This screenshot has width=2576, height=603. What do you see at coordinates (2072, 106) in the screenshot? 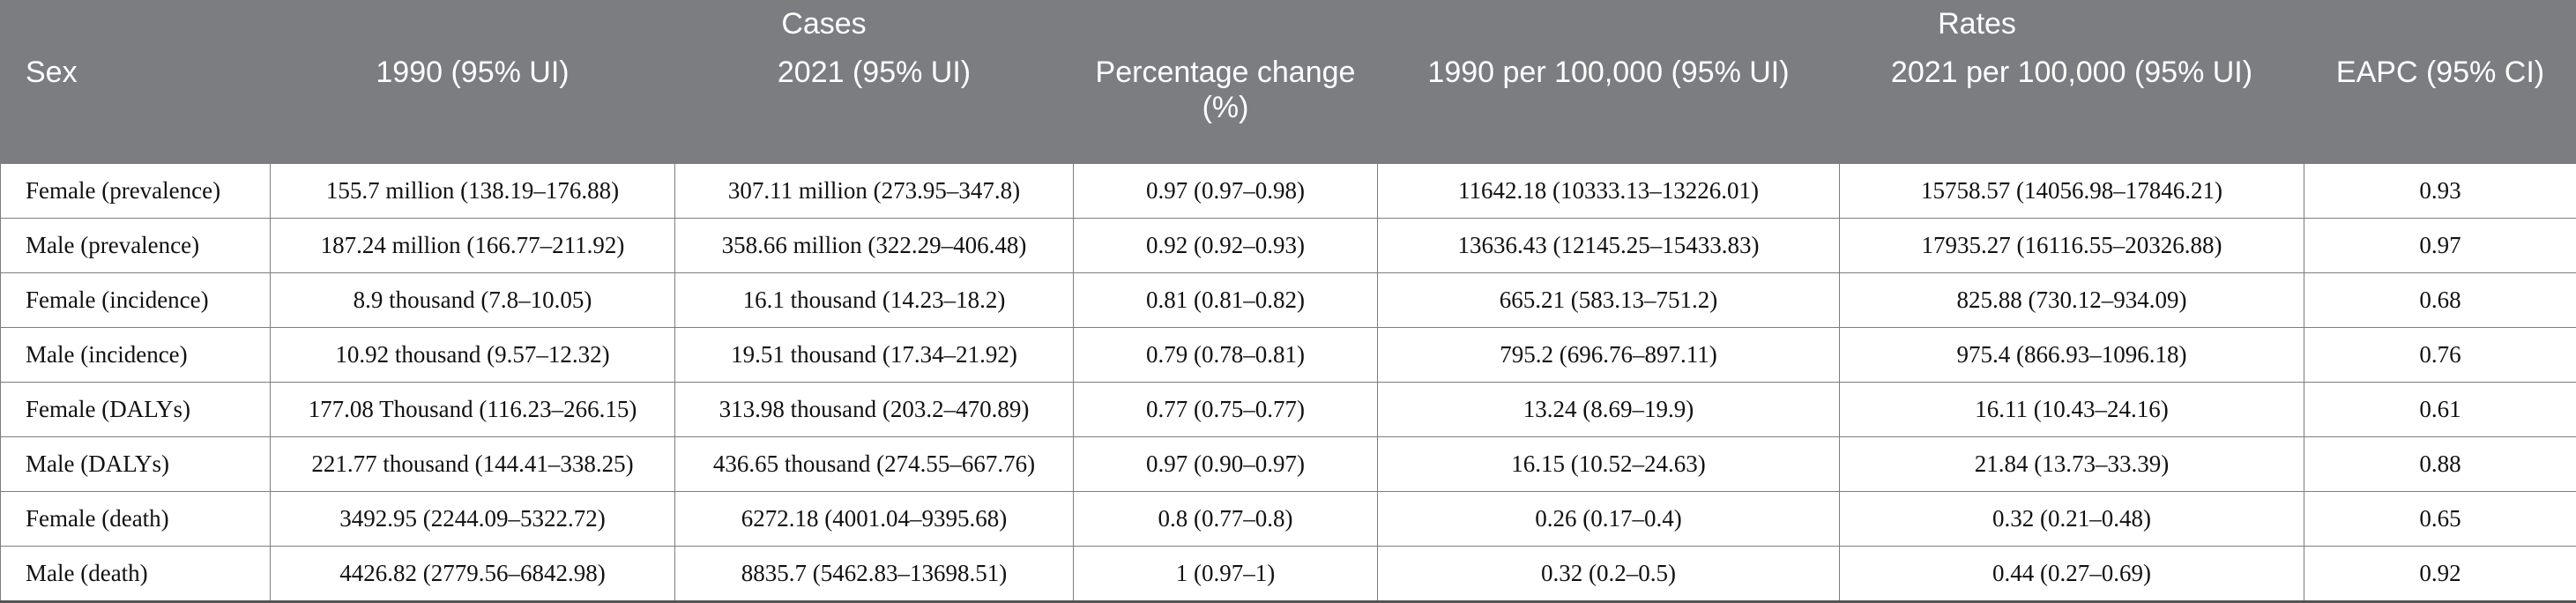
I see `rate-2021-column-header: 2021 per 100,000 (95% UI)` at bounding box center [2072, 106].